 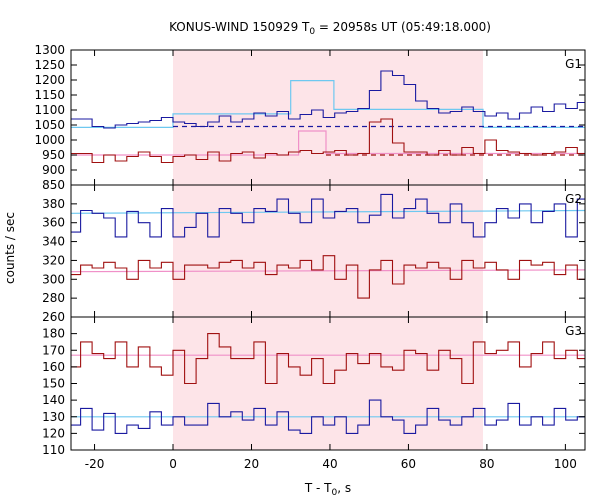 What do you see at coordinates (486, 464) in the screenshot?
I see `x-tick-label: 80` at bounding box center [486, 464].